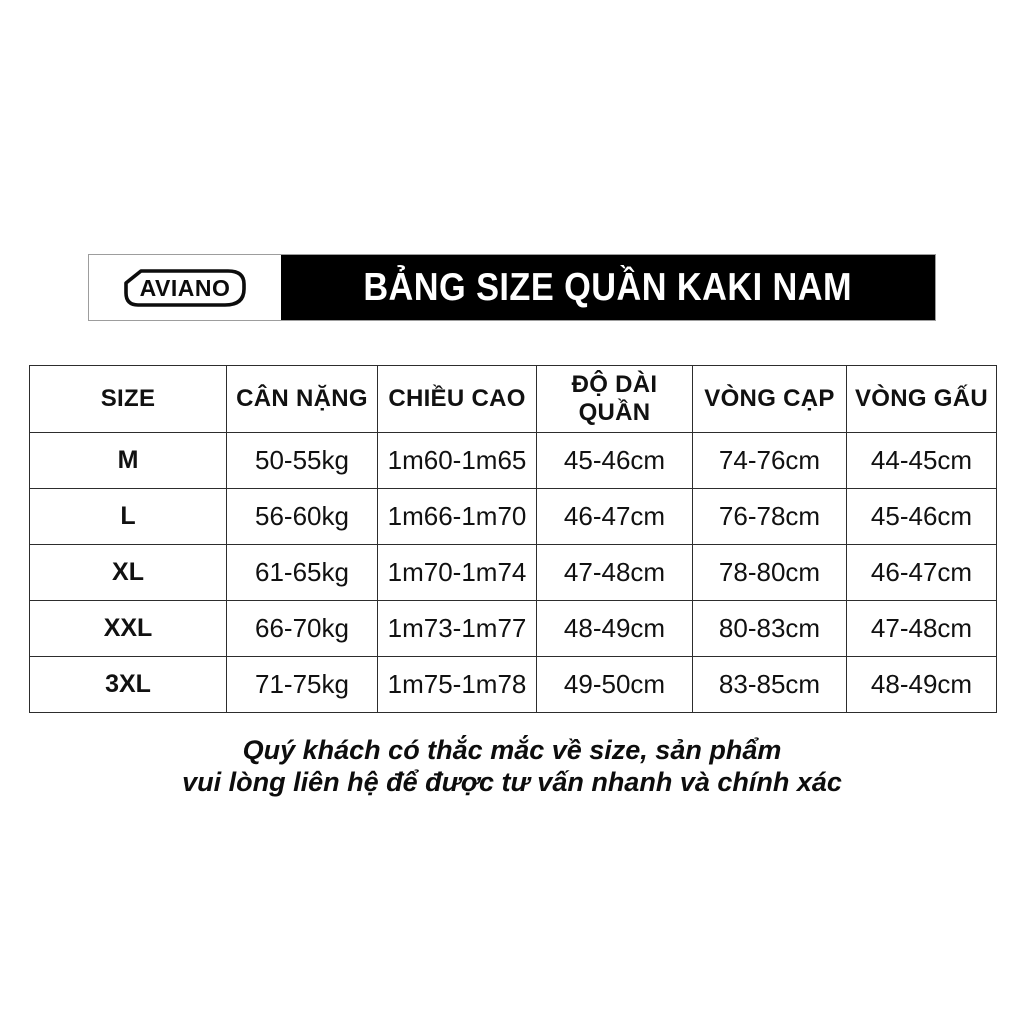 This screenshot has height=1024, width=1024. I want to click on cell-height: 1m66-1m70, so click(457, 516).